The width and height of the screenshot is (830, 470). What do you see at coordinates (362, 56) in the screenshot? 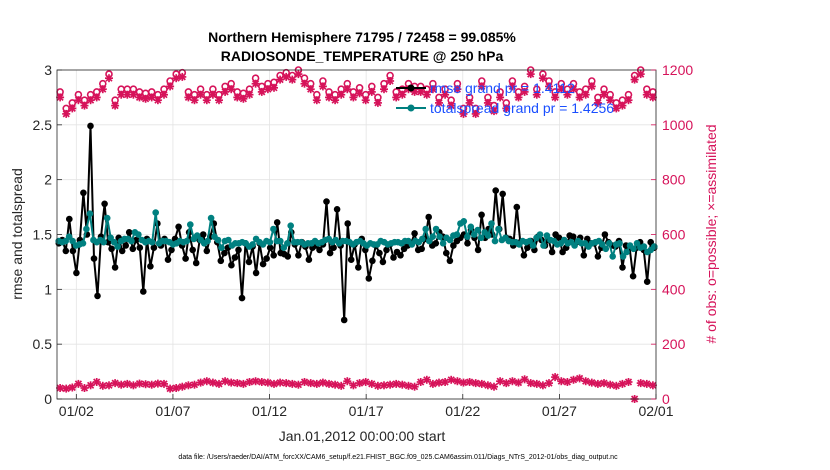
I see `chart-title-line2: RADIOSONDE_TEMPERATURE @ 250 hPa` at bounding box center [362, 56].